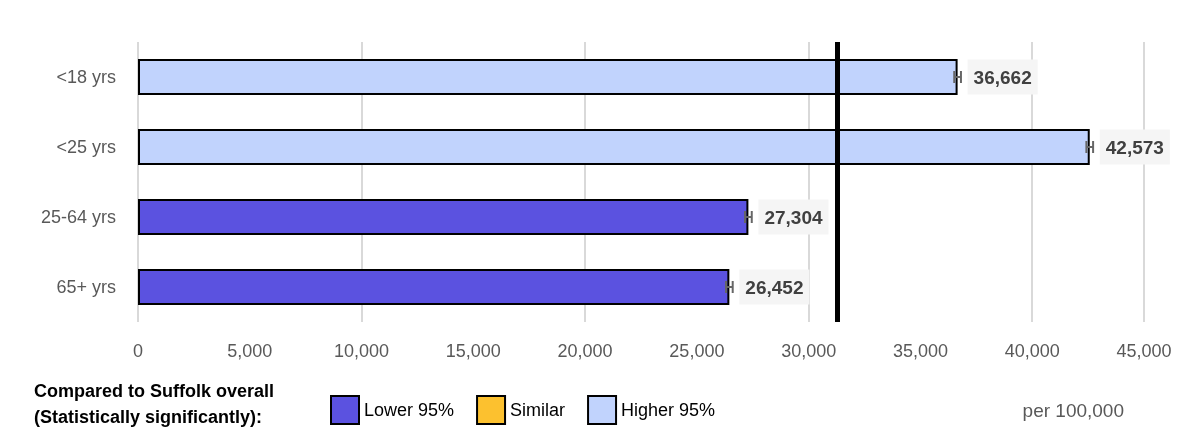  Describe the element at coordinates (78, 217) in the screenshot. I see `y-tick-label: 25-64 yrs` at that location.